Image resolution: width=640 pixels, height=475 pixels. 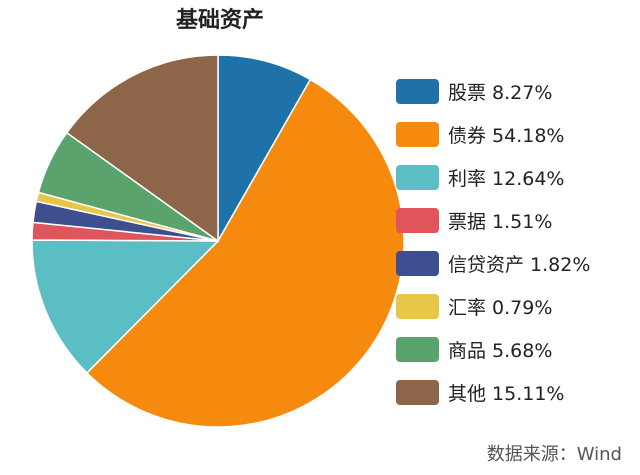 What do you see at coordinates (500, 351) in the screenshot?
I see `legend-label: 商品 5.68%` at bounding box center [500, 351].